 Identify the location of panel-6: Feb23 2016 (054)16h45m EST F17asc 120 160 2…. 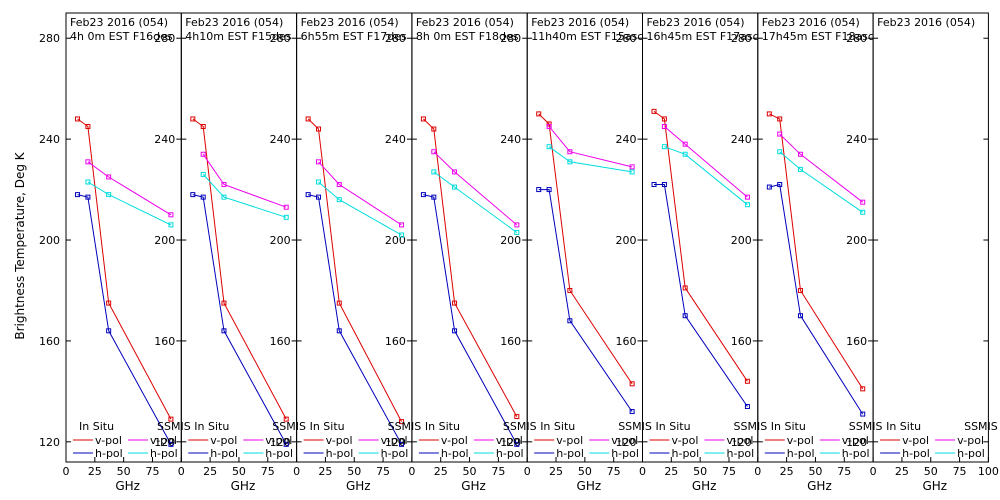
(703, 252).